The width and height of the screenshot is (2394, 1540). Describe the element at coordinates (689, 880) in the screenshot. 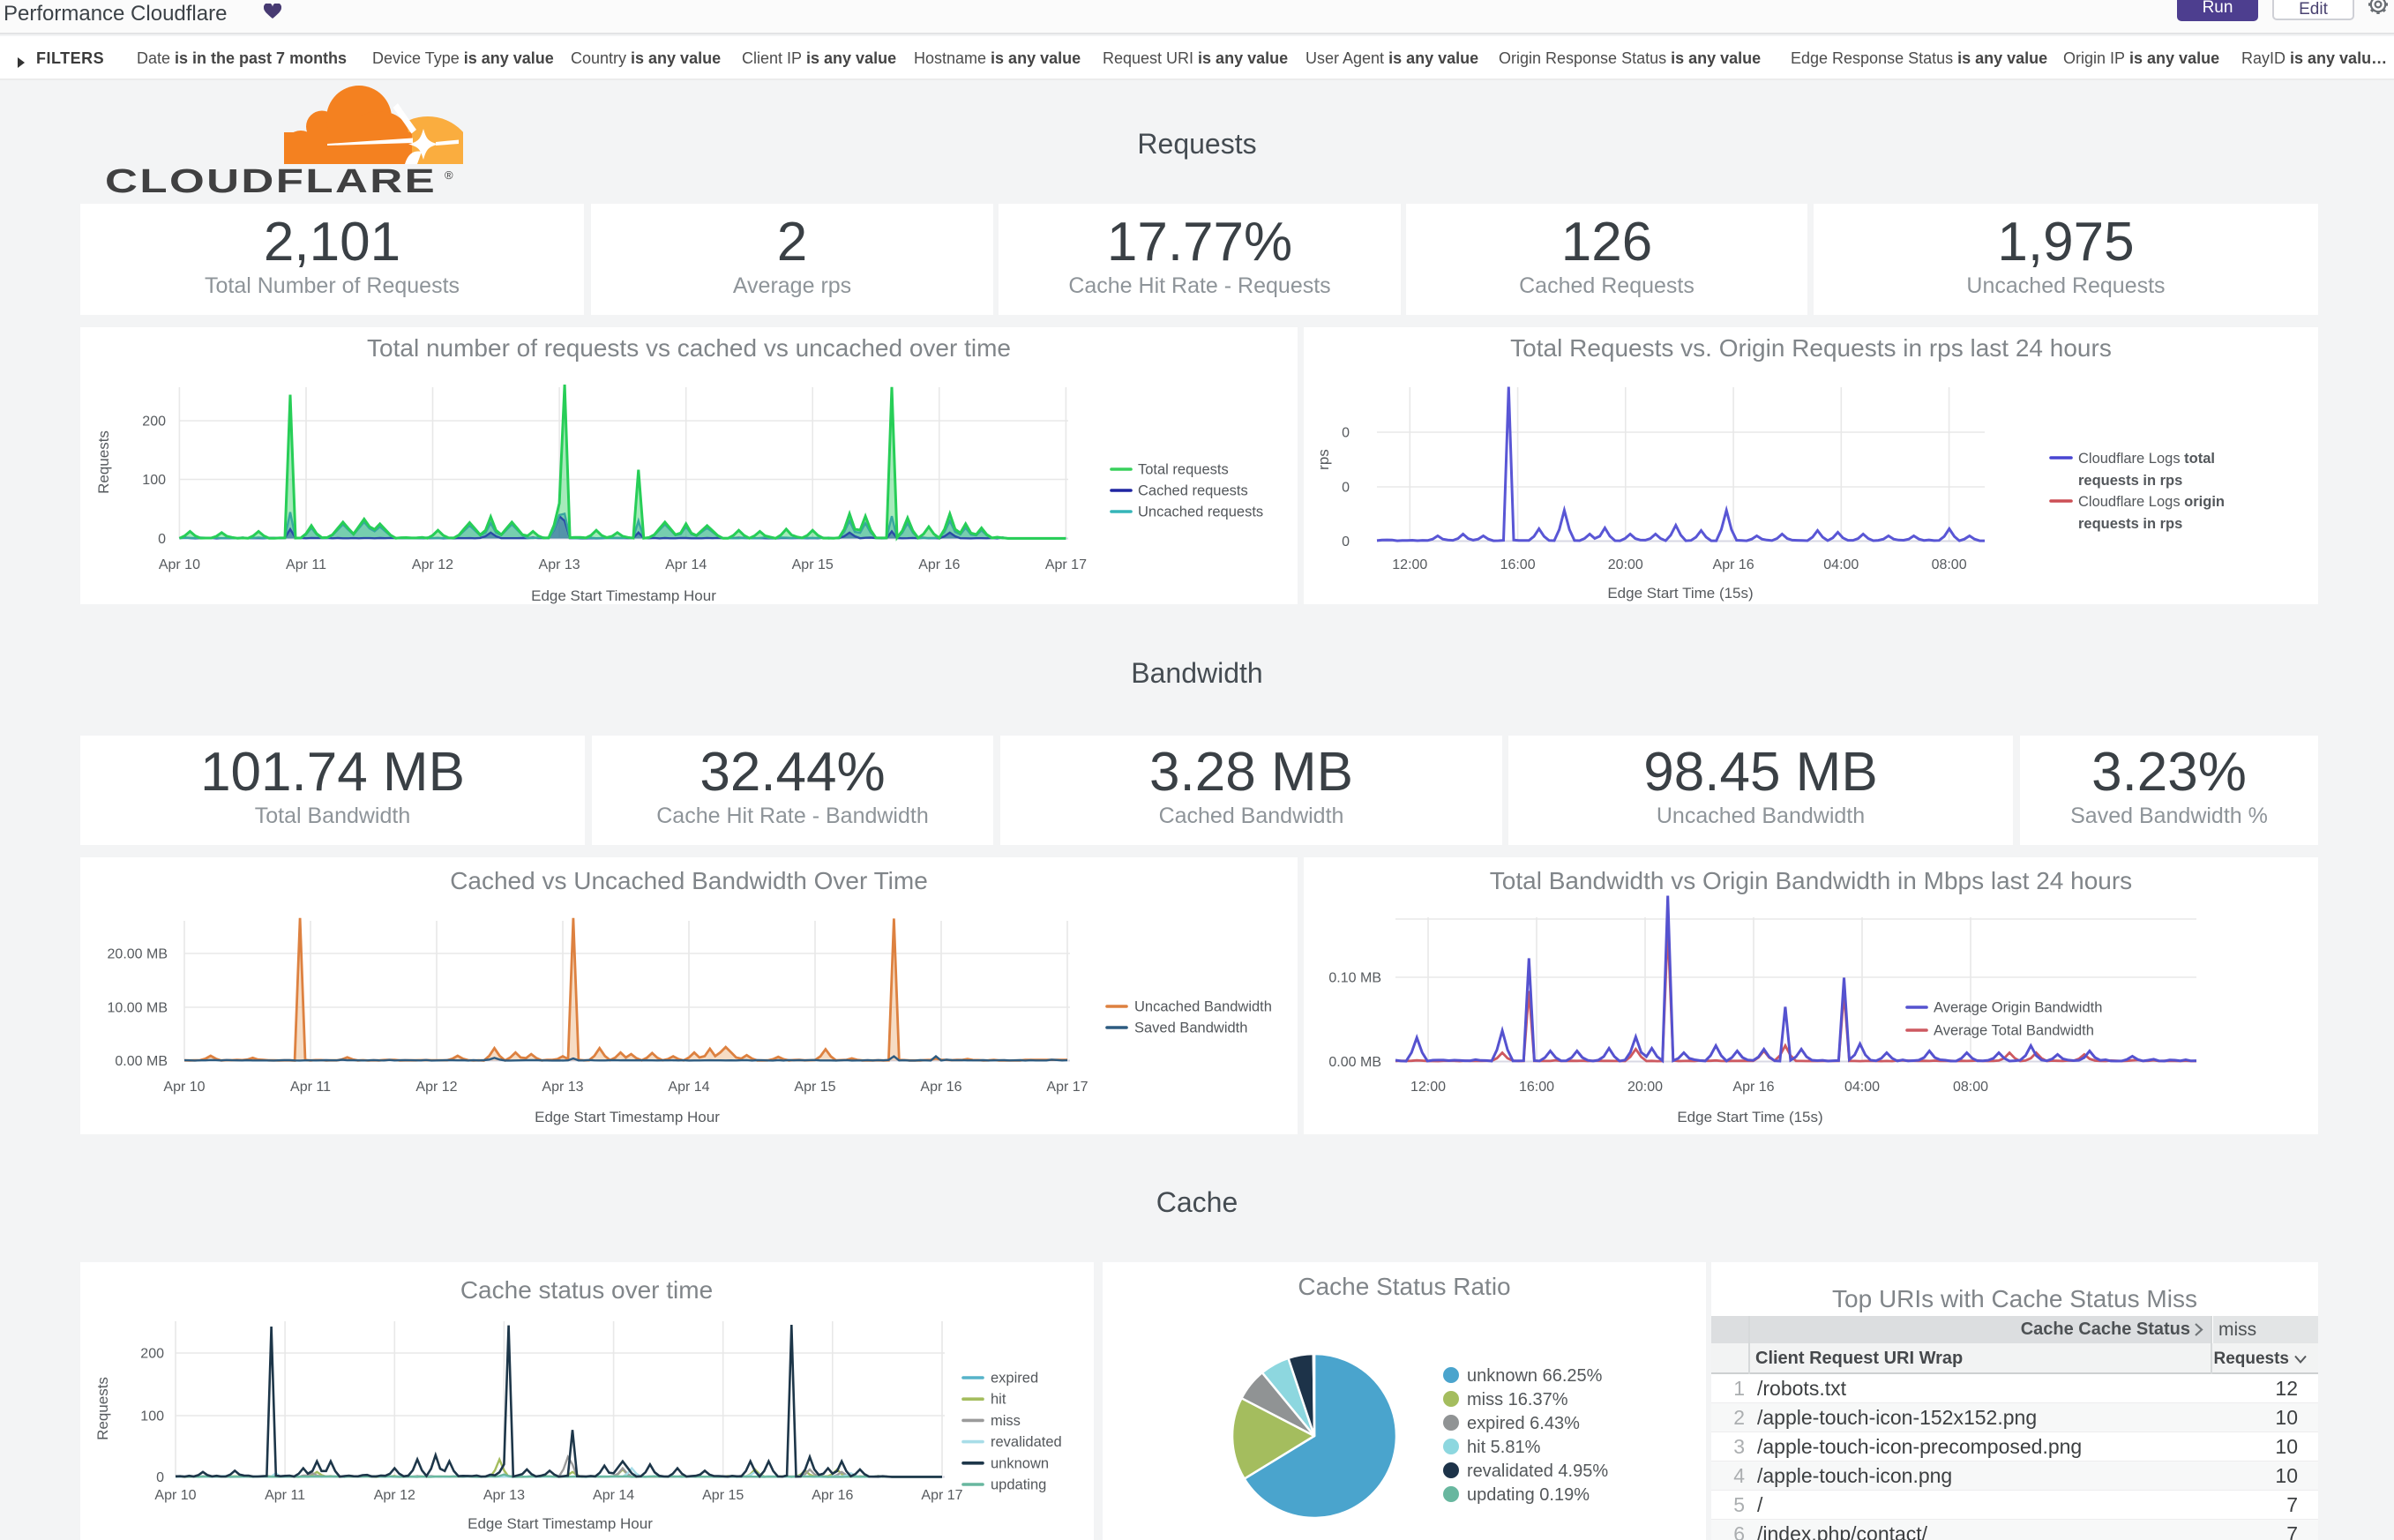

I see `svg-text:Cached vs Uncached Bandwidth O: Cached vs Uncached Bandwidth Over Time` at that location.